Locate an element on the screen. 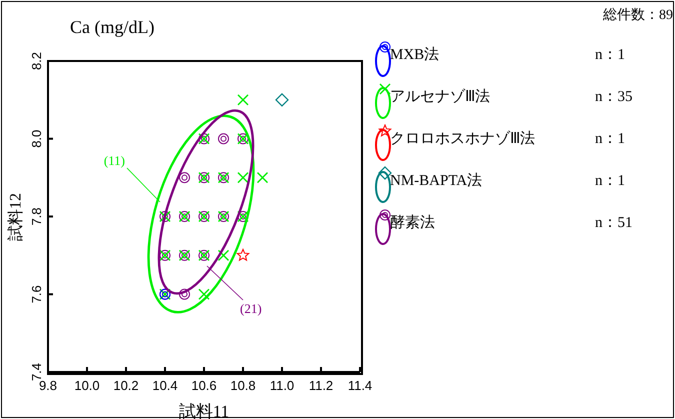 The image size is (675, 419). y-tick-label: 8.2 is located at coordinates (36, 61).